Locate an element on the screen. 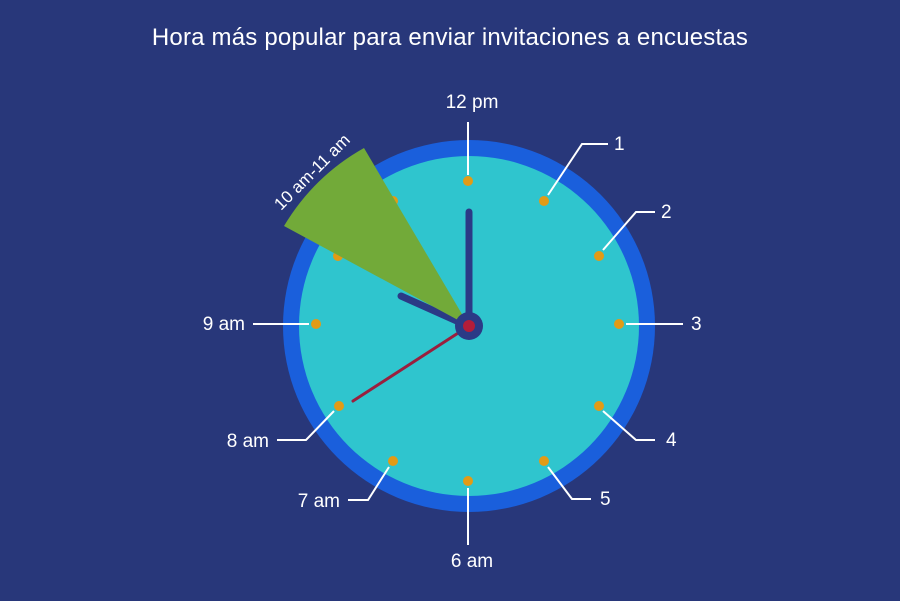 The image size is (900, 601). hour-label-9: 9 am is located at coordinates (224, 324).